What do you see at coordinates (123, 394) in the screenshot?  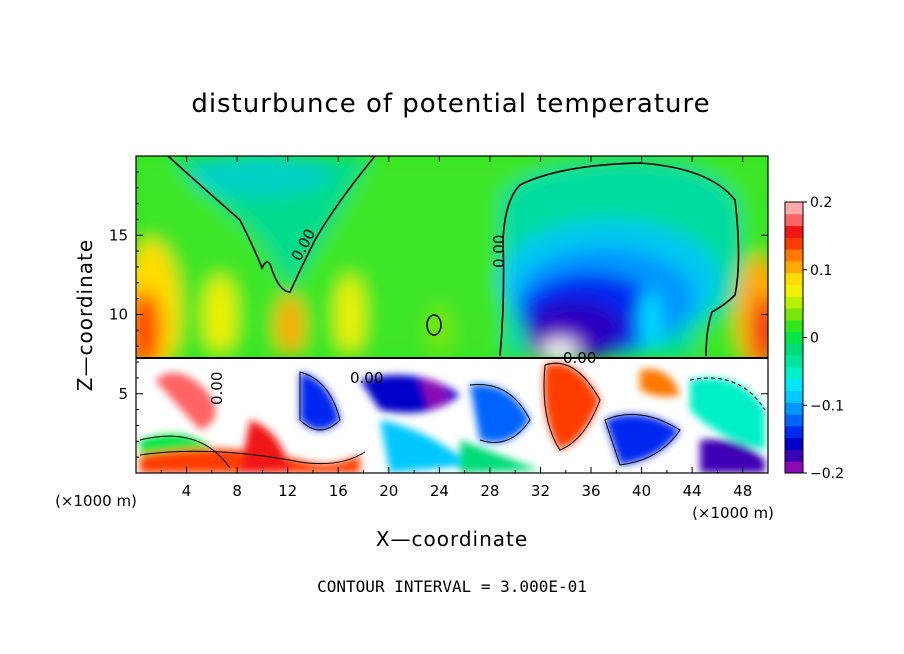 I see `y-tick-label: 5` at bounding box center [123, 394].